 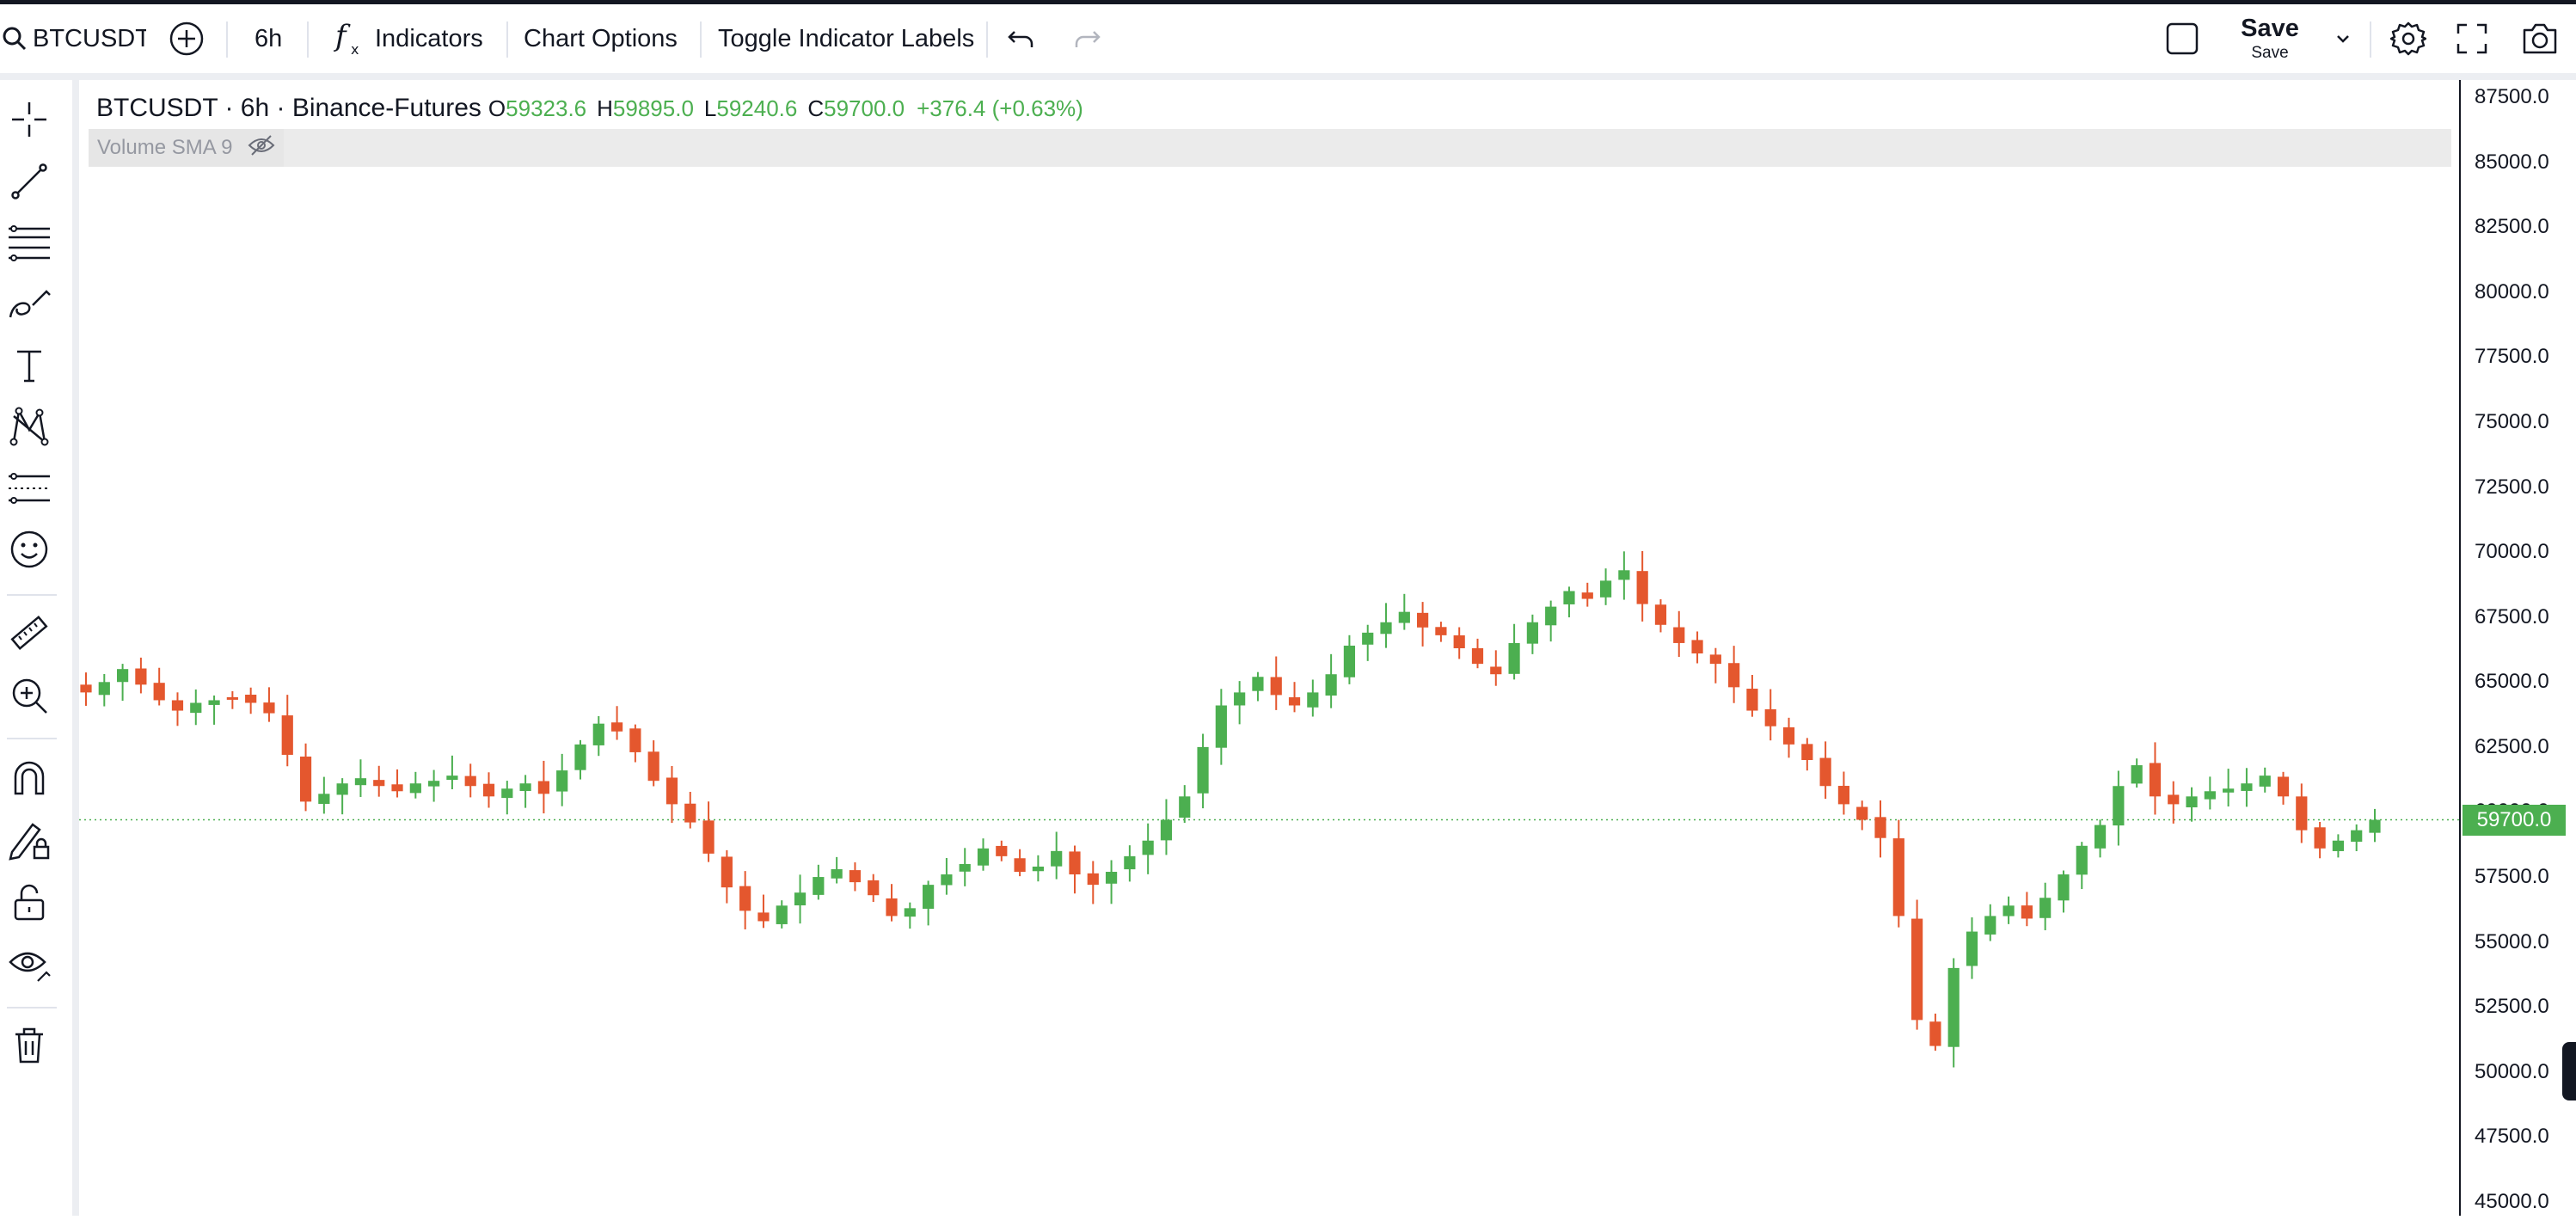 What do you see at coordinates (2540, 38) in the screenshot?
I see `screenshot-button` at bounding box center [2540, 38].